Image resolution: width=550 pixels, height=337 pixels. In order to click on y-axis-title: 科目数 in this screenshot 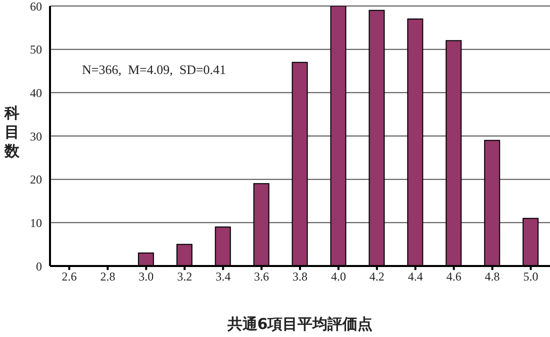, I will do `click(11, 132)`.